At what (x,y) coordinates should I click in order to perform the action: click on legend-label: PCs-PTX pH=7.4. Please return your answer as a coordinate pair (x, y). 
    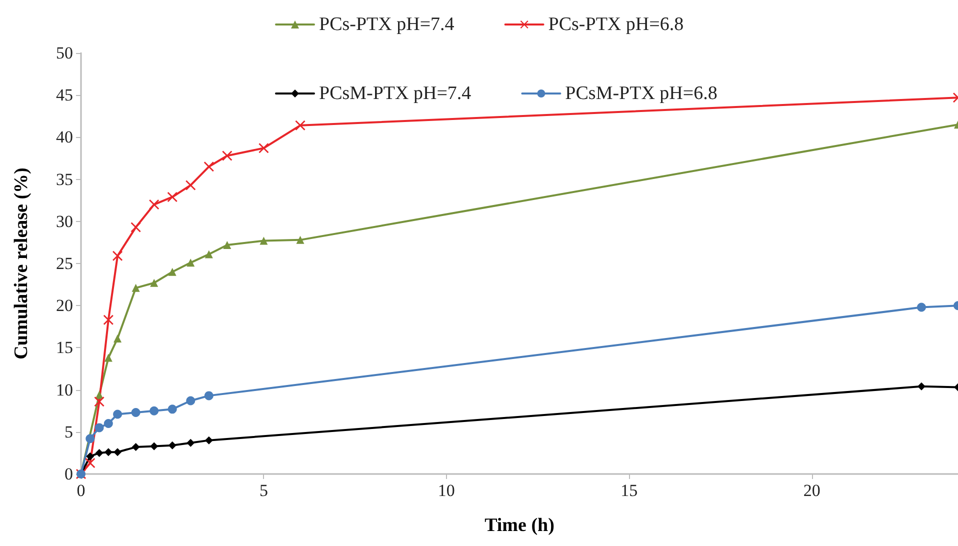
    Looking at the image, I should click on (387, 24).